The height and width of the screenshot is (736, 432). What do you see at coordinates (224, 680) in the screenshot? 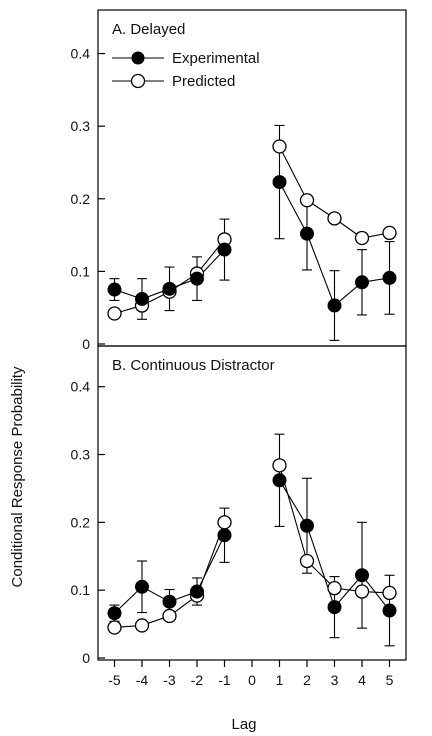
I see `x-tick-label: -1` at bounding box center [224, 680].